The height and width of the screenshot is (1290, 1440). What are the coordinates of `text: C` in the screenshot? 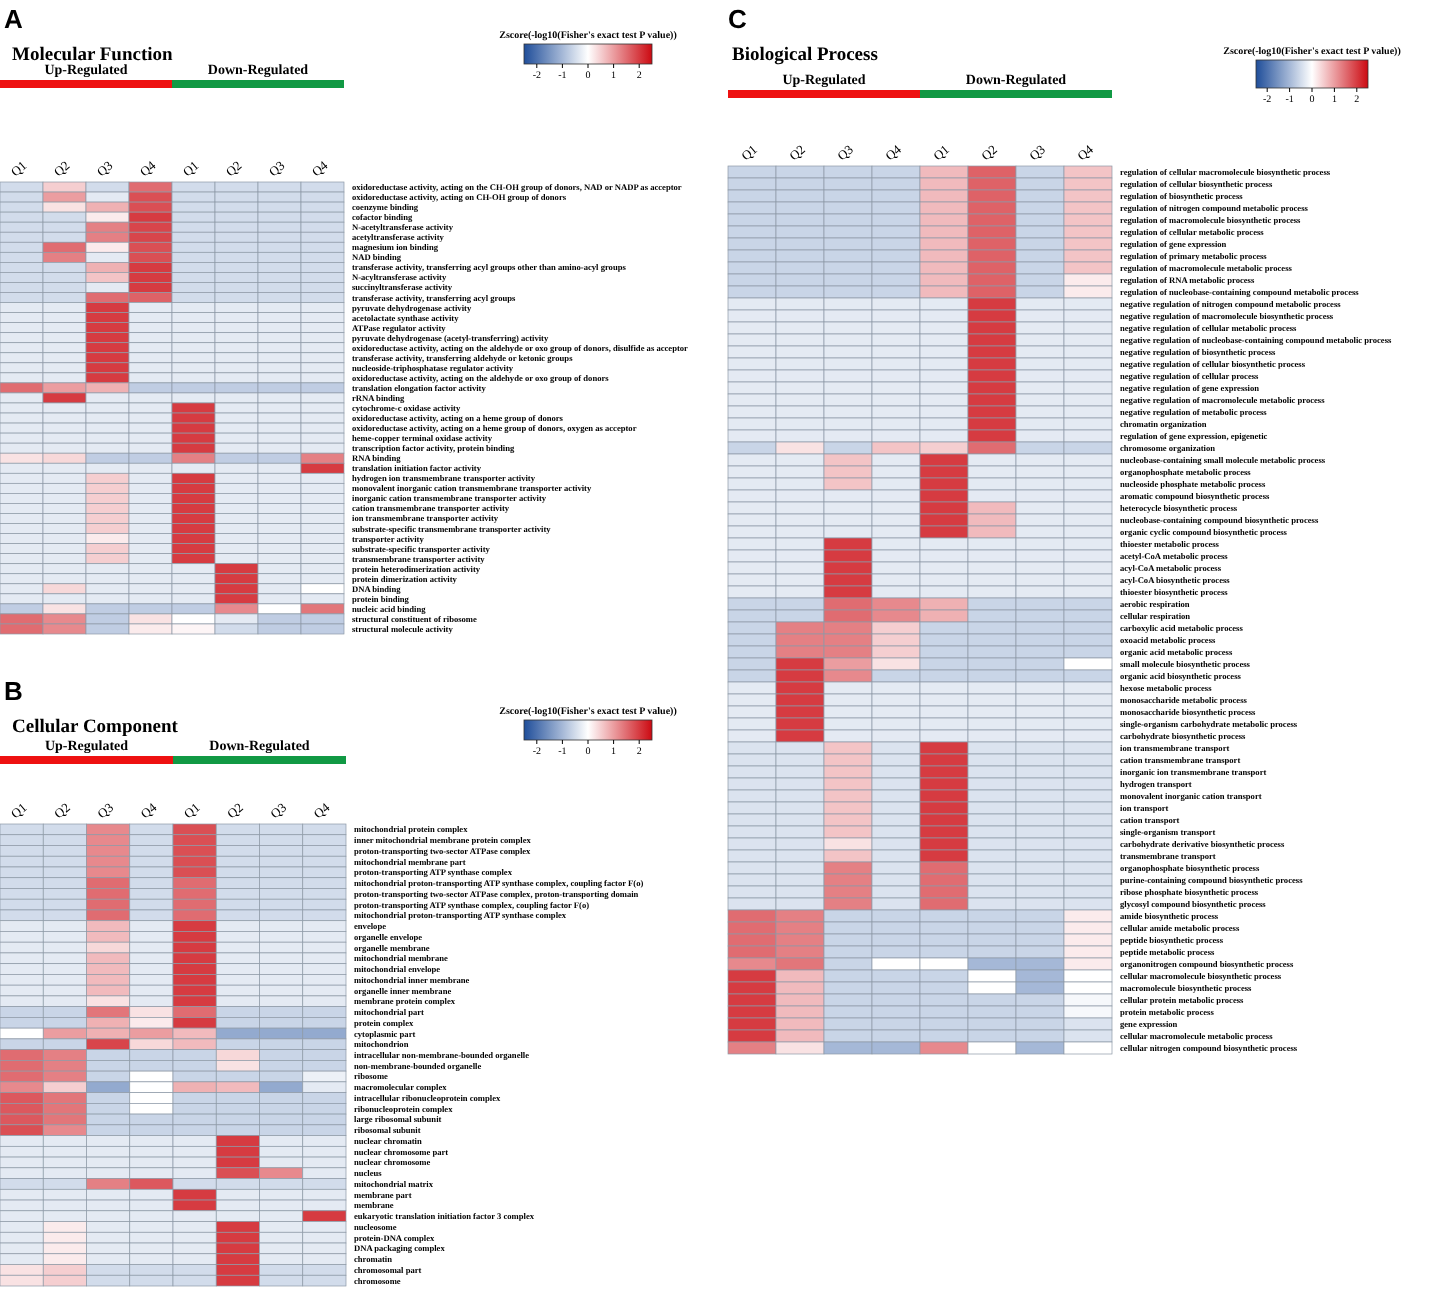 It's located at (738, 19).